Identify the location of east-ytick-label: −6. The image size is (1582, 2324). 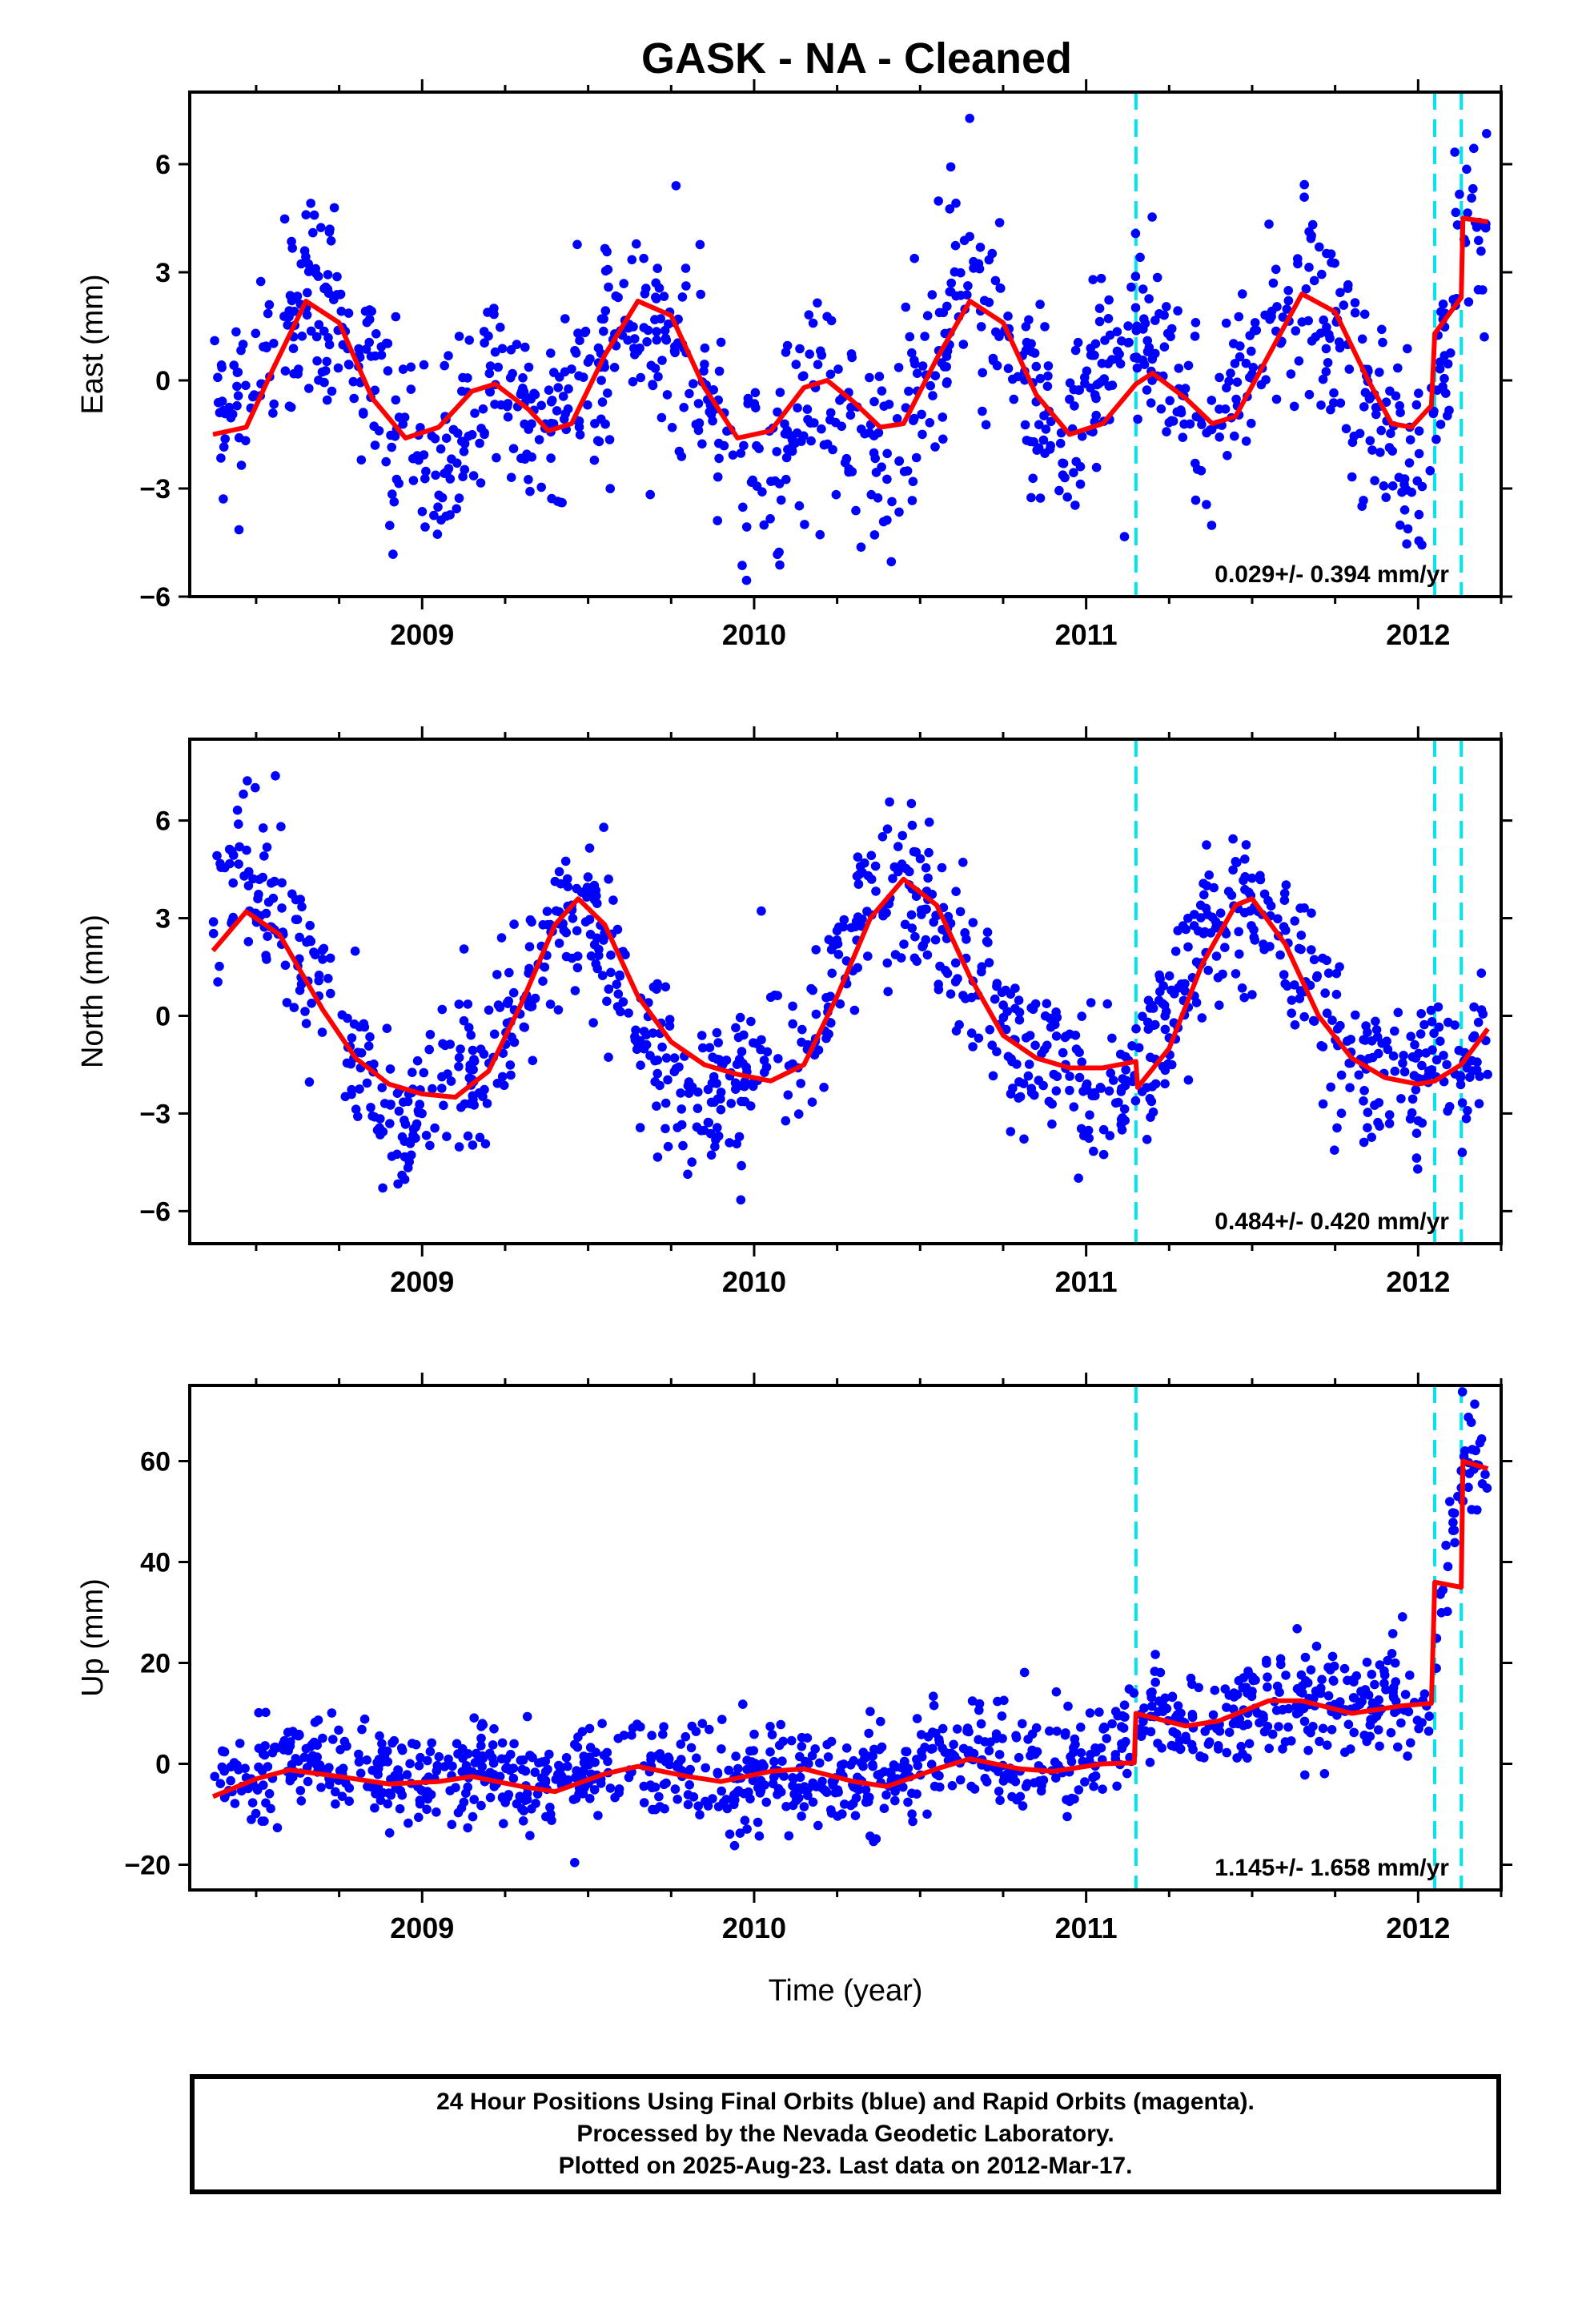
(155, 597).